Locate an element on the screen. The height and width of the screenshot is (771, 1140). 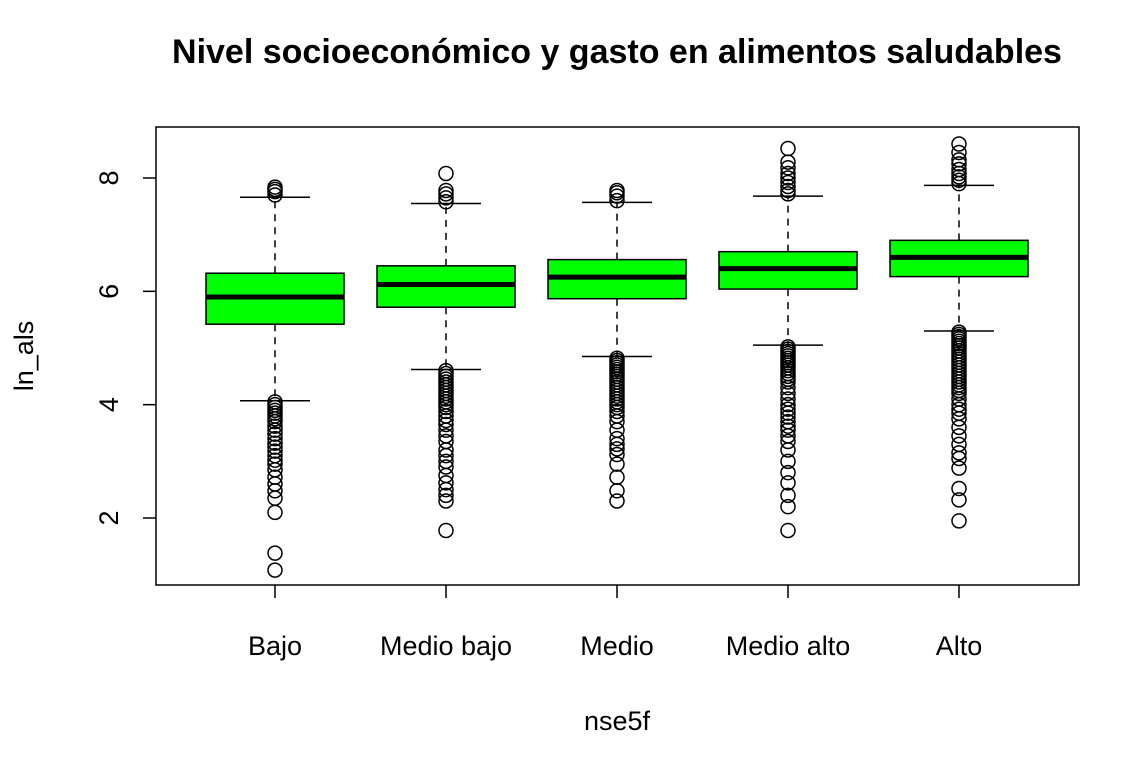
y-axis-label: ln_als is located at coordinates (24, 356).